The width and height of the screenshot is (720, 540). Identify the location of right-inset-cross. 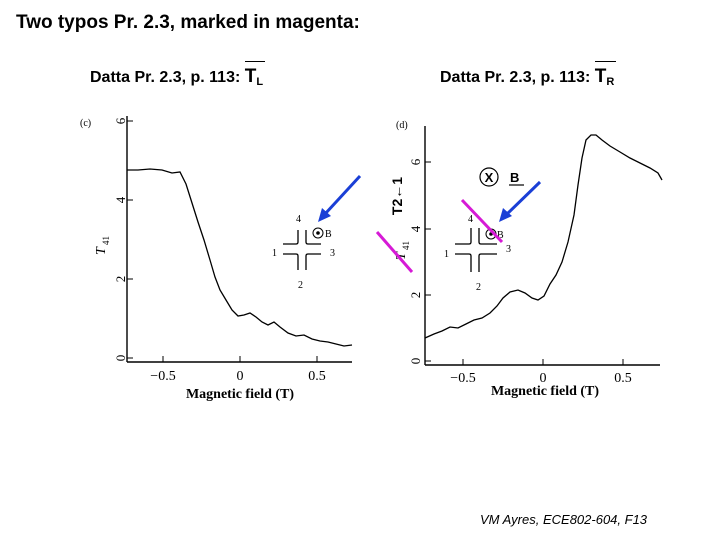
(476, 250).